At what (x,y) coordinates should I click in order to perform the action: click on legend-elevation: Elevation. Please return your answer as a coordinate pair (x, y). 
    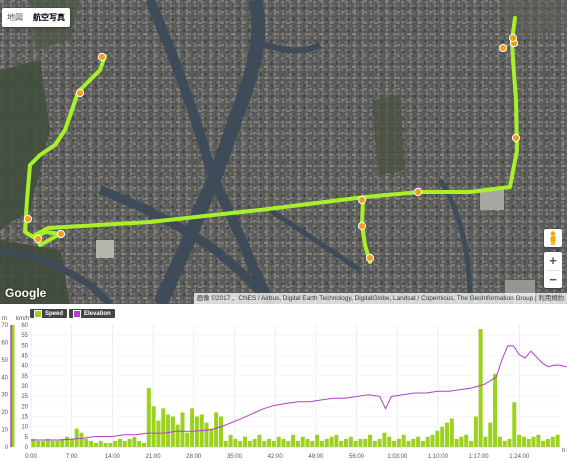
    Looking at the image, I should click on (92, 313).